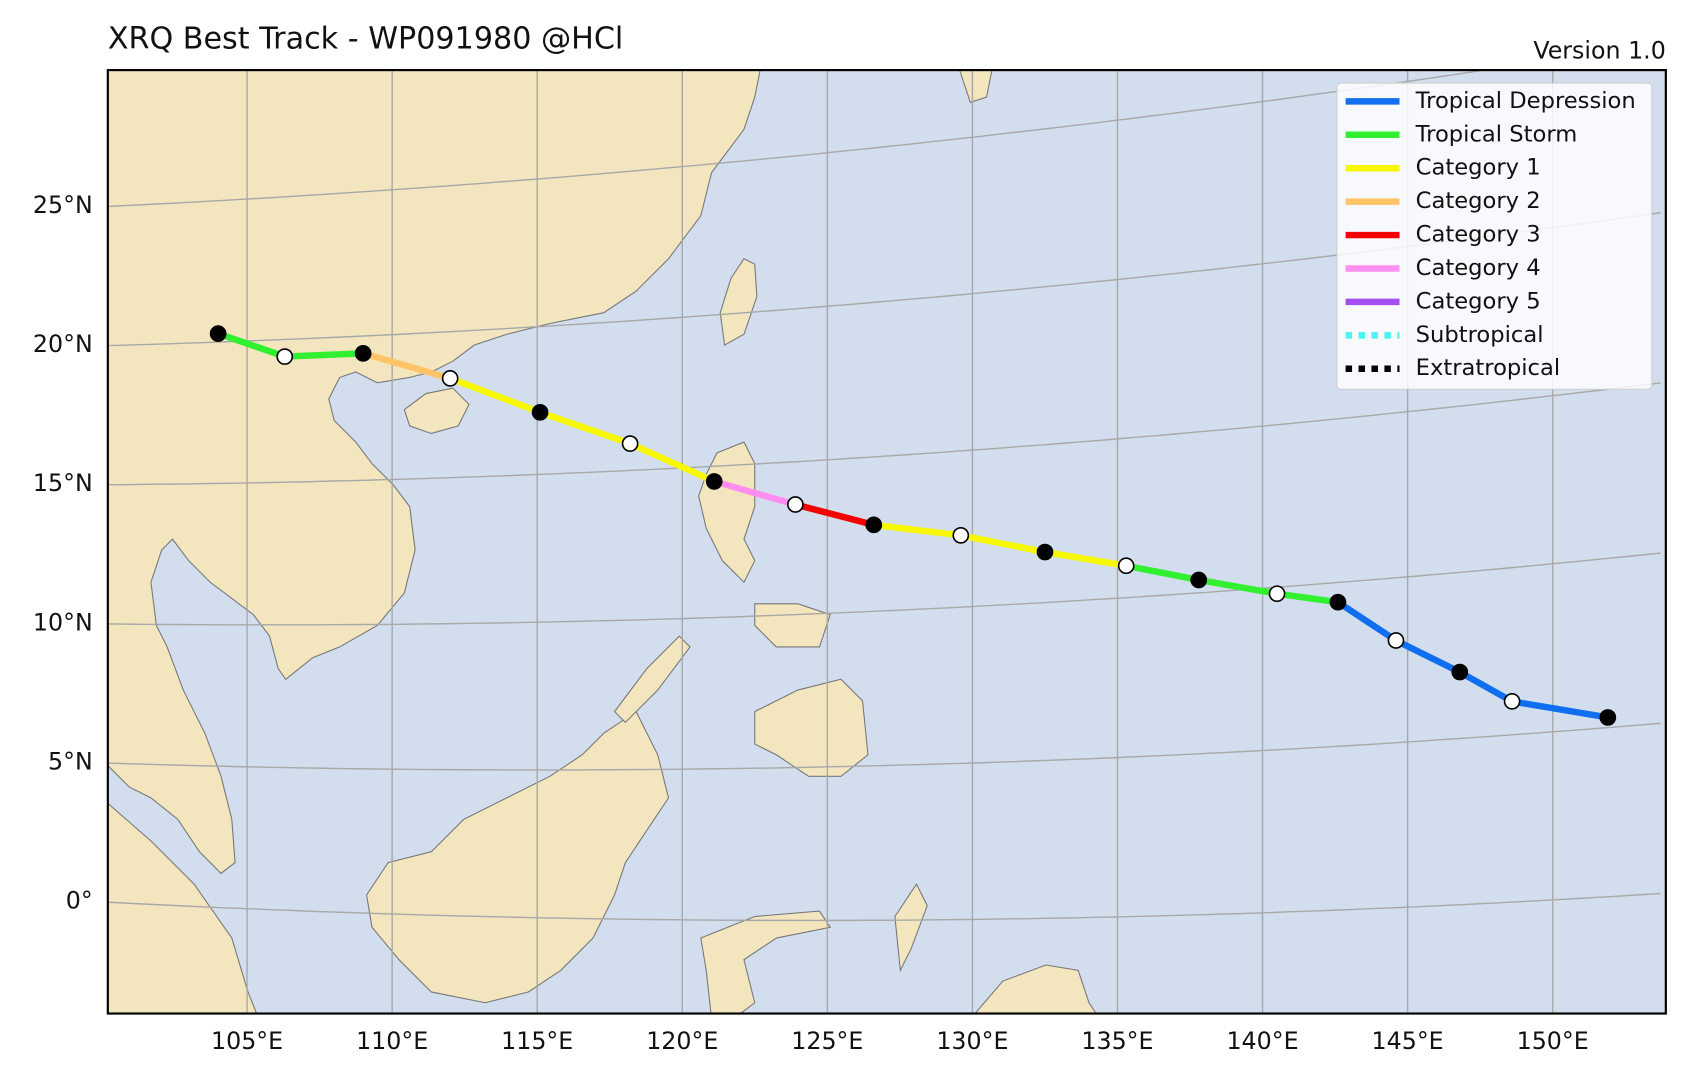  Describe the element at coordinates (63, 622) in the screenshot. I see `y-tick-label: 10°N` at that location.